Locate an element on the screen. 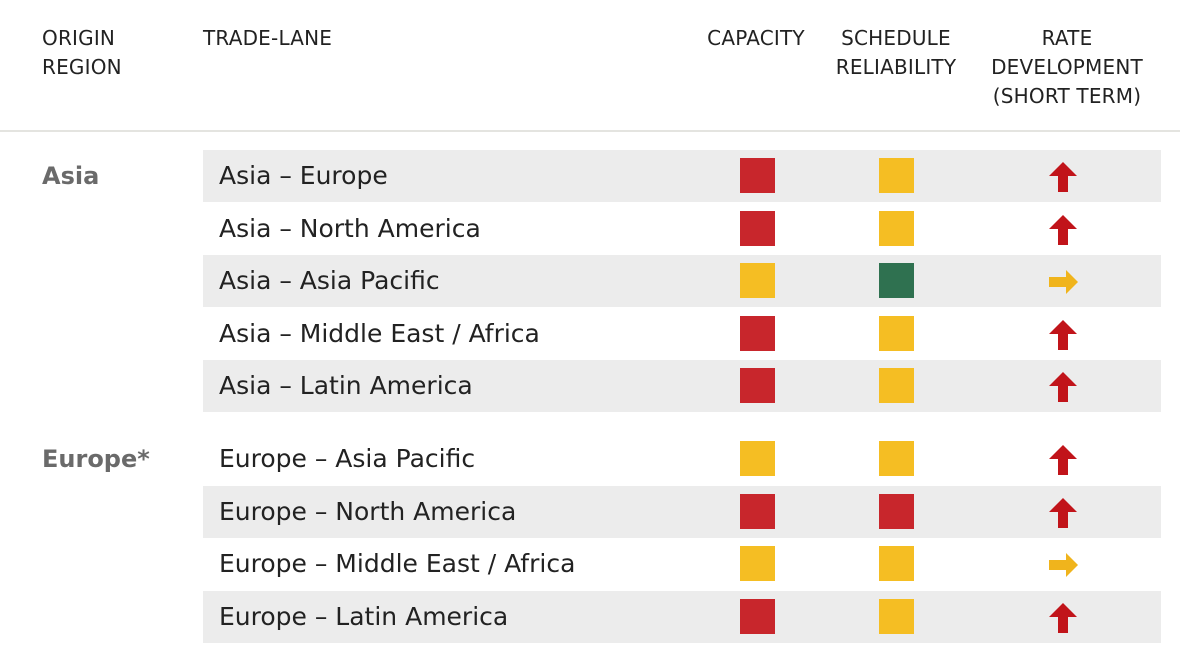 This screenshot has height=660, width=1180. region-label: Europe* is located at coordinates (96, 459).